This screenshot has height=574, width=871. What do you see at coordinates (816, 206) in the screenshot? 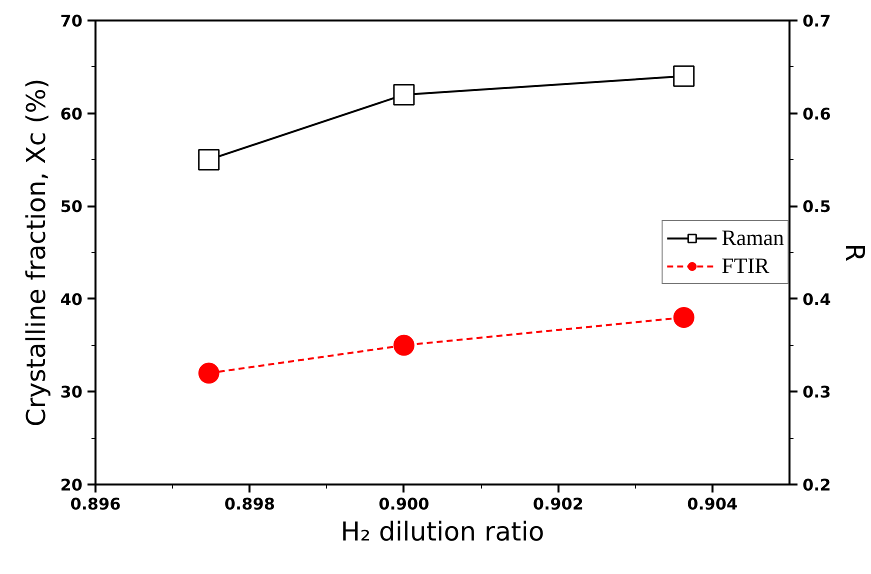
I see `y2-tick-label: 0.5` at bounding box center [816, 206].